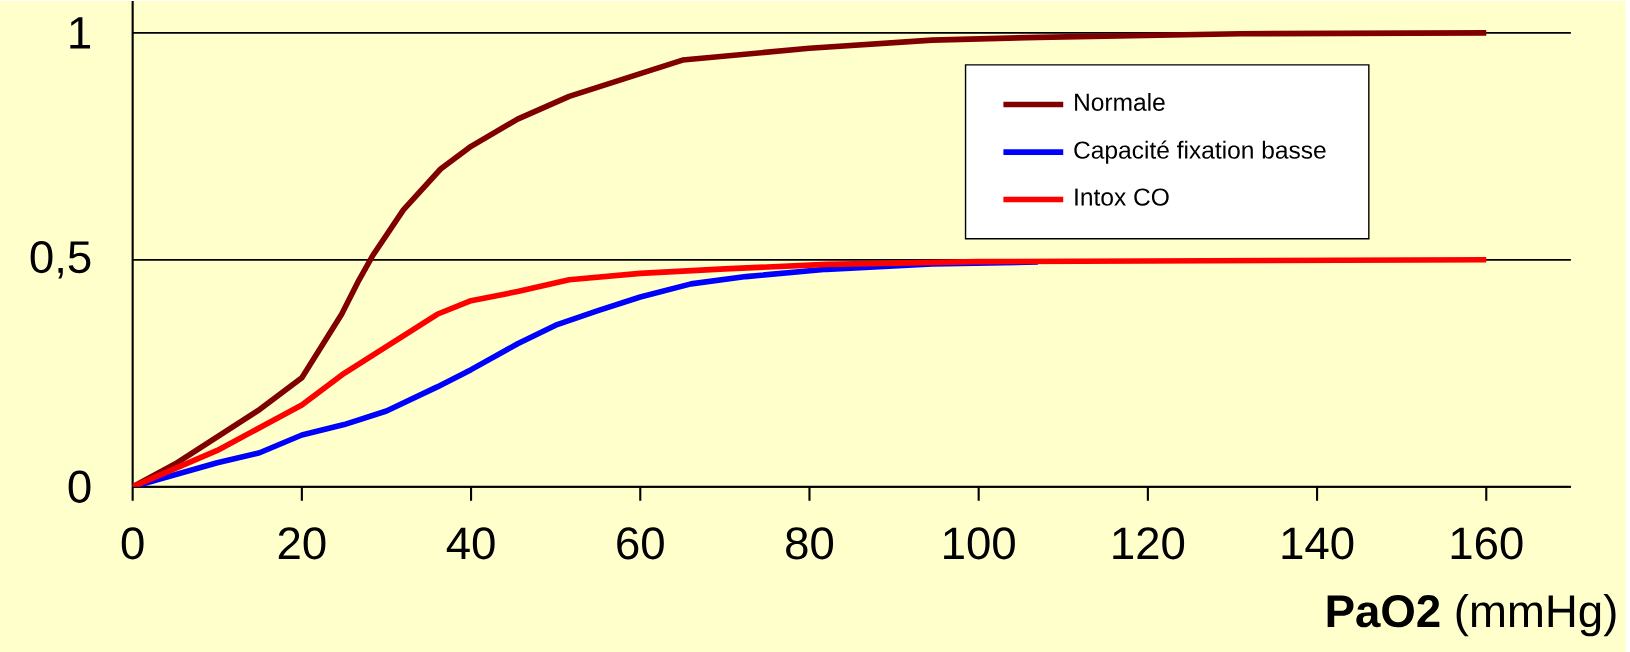 The image size is (1630, 652). I want to click on x-tick-label: 0, so click(132, 543).